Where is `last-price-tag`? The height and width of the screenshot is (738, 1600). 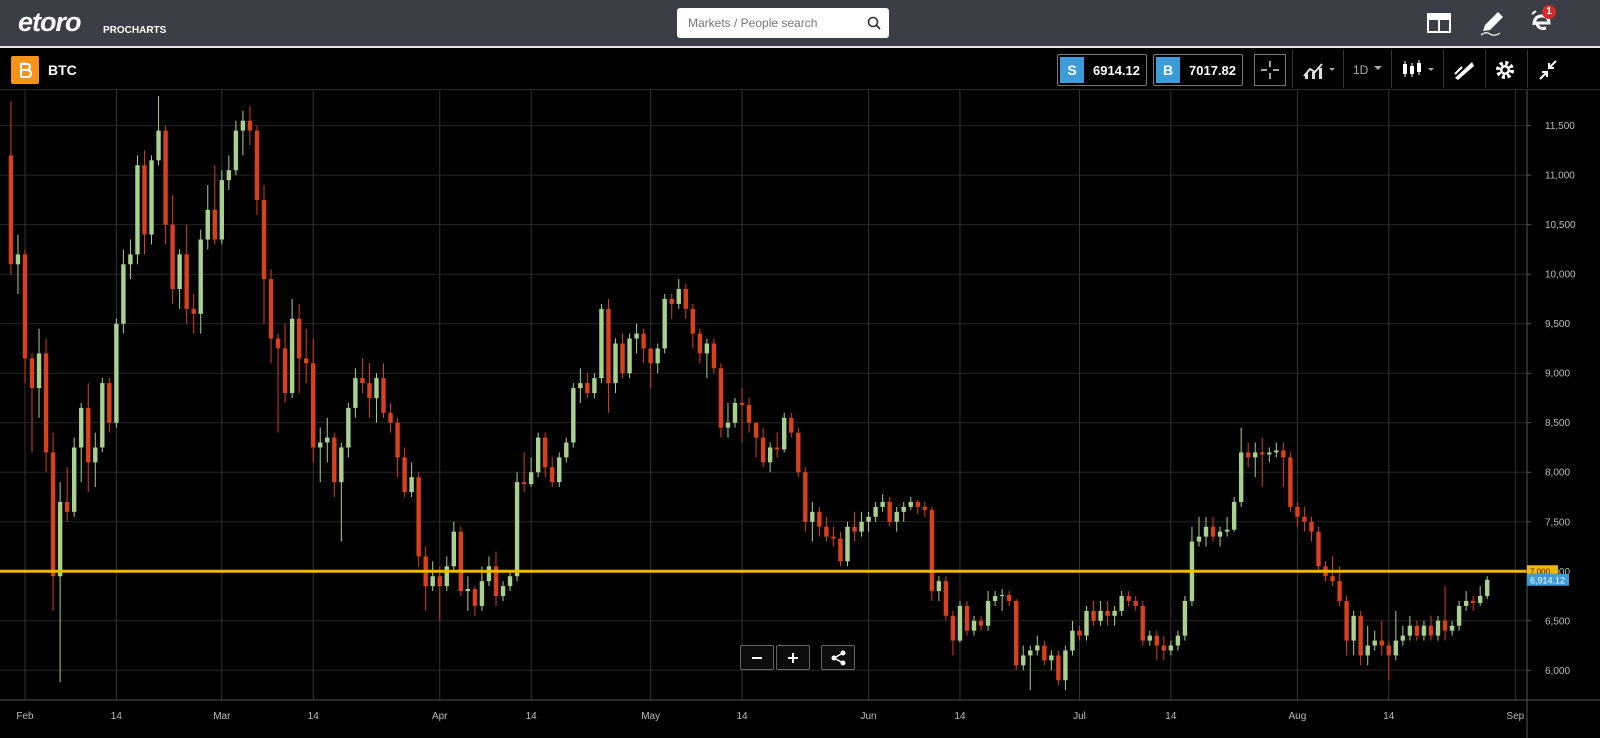
last-price-tag is located at coordinates (1548, 579).